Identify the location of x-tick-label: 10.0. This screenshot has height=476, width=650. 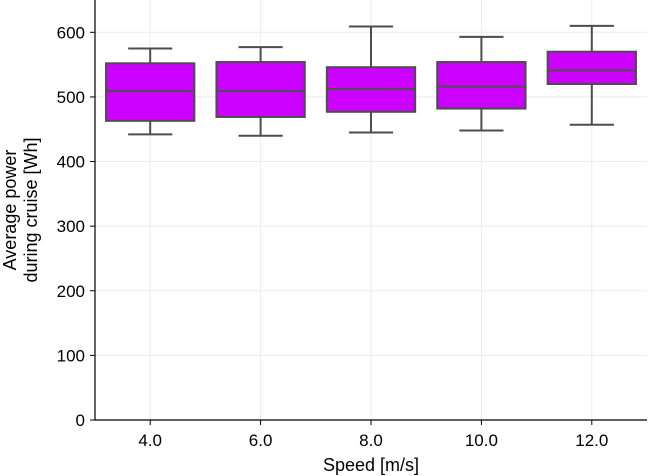
(481, 440).